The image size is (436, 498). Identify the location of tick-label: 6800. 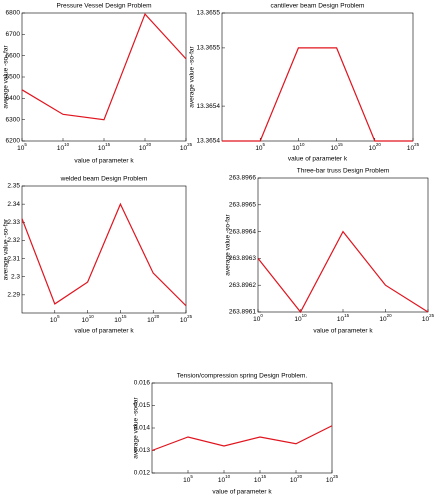
(13, 13).